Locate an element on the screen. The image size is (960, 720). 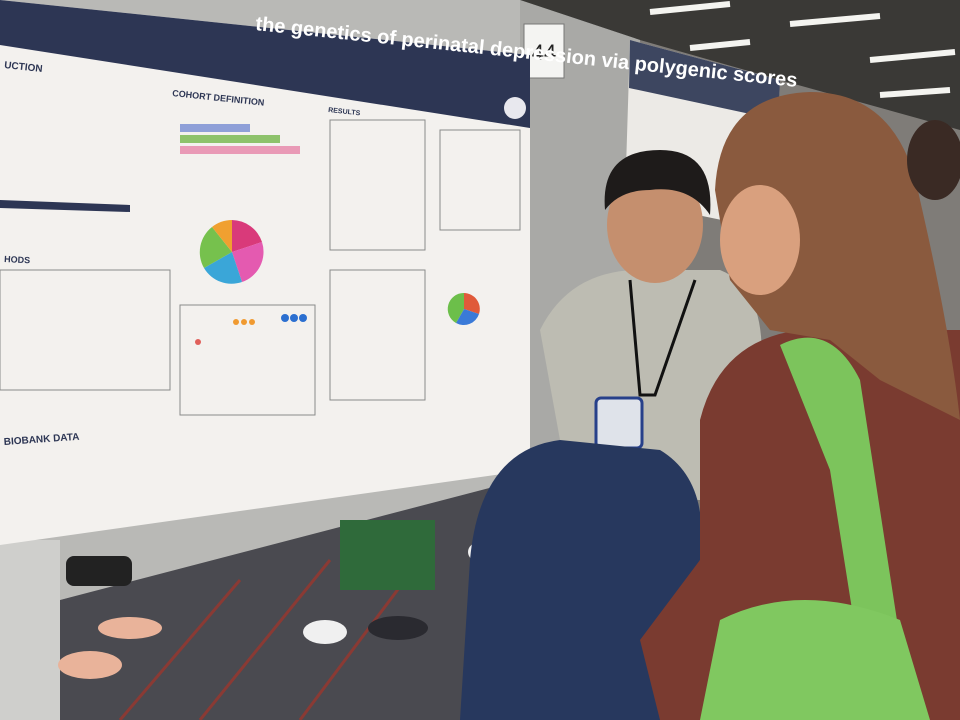
board-leg is located at coordinates (30, 630).